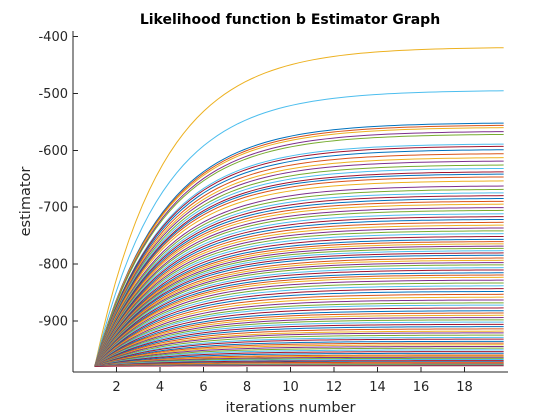 This screenshot has width=560, height=420. Describe the element at coordinates (203, 387) in the screenshot. I see `x-tick-label: 6` at that location.